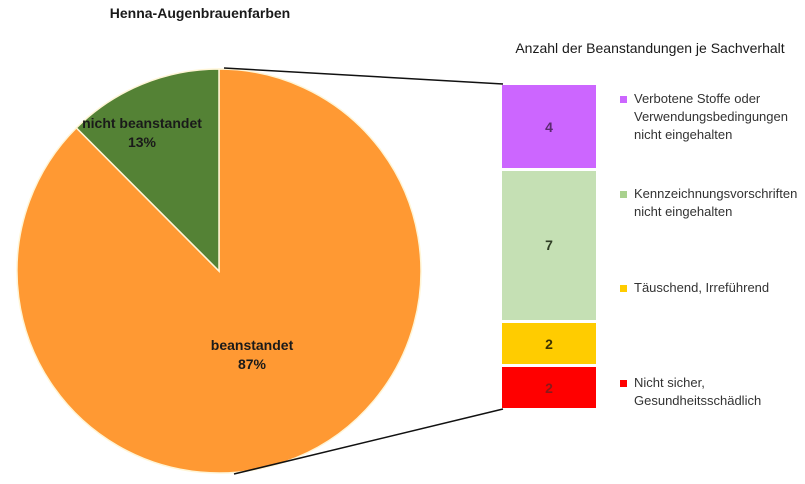 The width and height of the screenshot is (805, 484). Describe the element at coordinates (142, 133) in the screenshot. I see `pie-label-nicht-beanstandet: nicht beanstandet 13%` at that location.